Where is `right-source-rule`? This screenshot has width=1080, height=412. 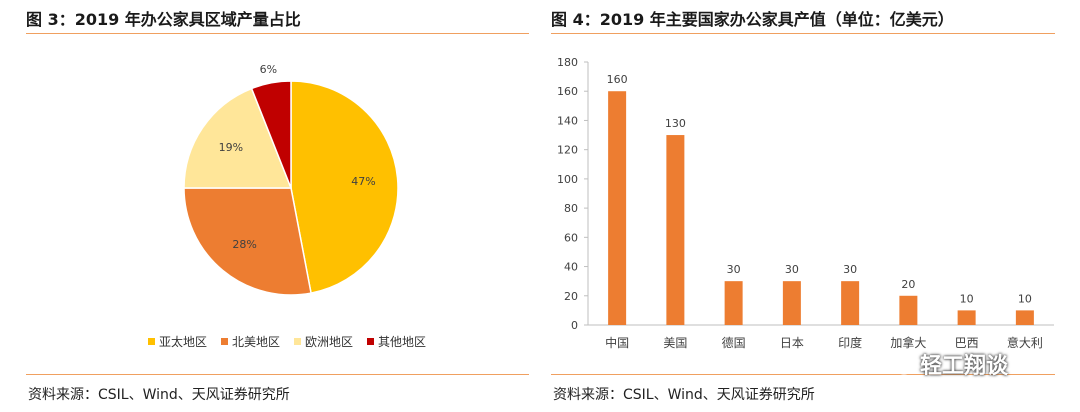
right-source-rule is located at coordinates (803, 374).